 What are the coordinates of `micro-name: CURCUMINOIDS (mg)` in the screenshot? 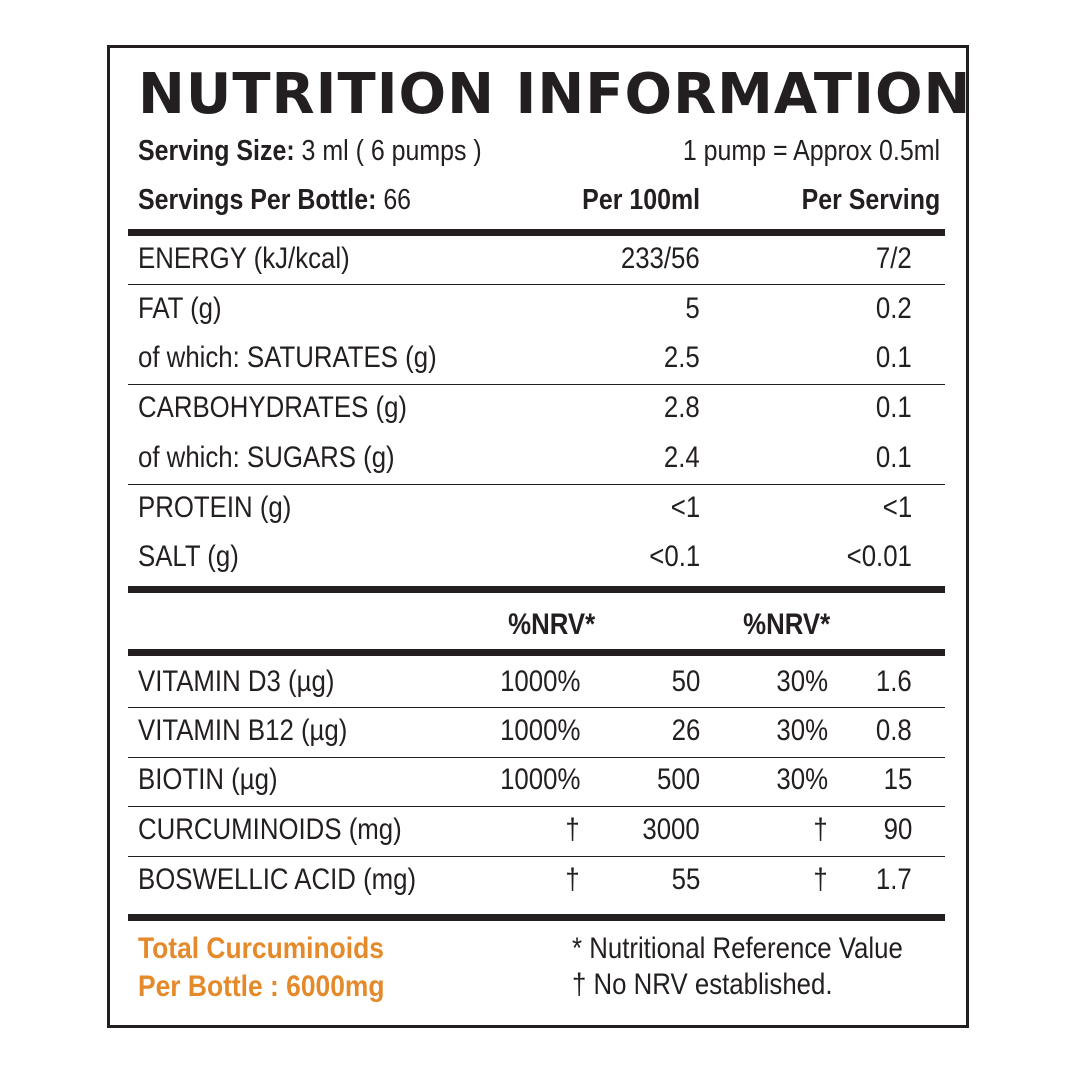 It's located at (270, 829).